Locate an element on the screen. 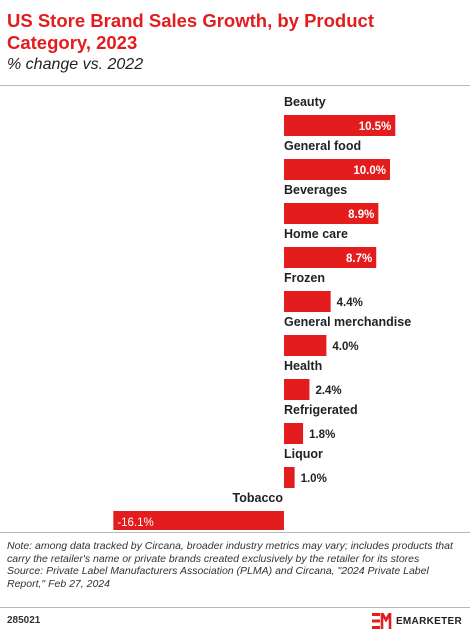  category-label: Refrigerated is located at coordinates (321, 410).